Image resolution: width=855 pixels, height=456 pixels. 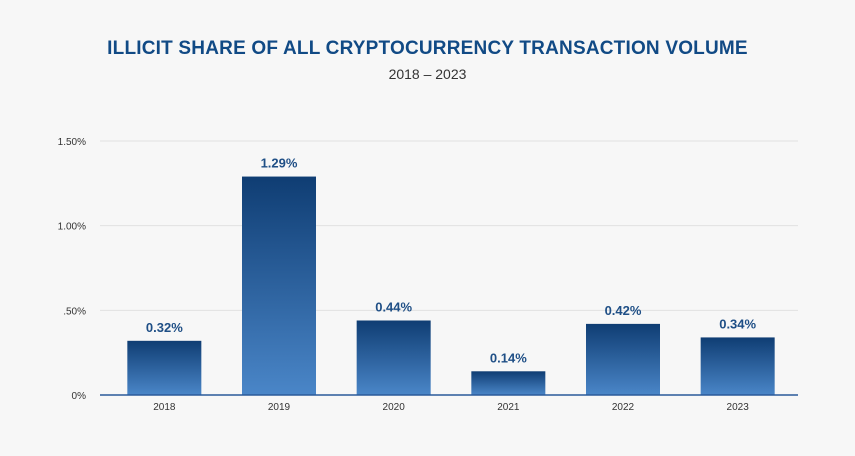 I want to click on y-tick-label: .50%, so click(x=74, y=311).